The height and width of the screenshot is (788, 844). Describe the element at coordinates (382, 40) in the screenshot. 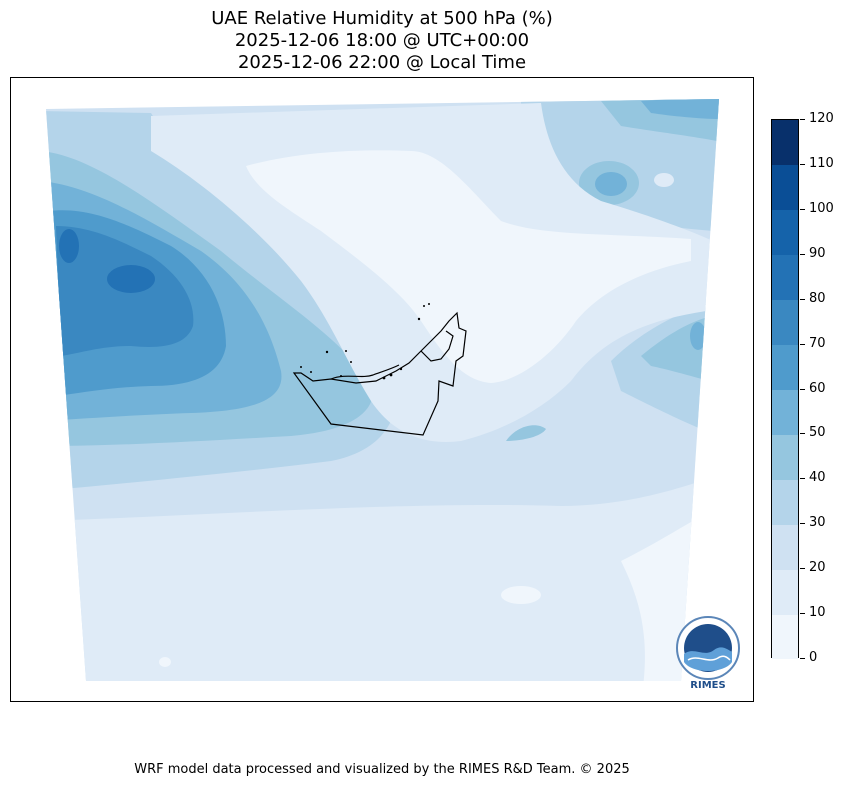

I see `utc-time-subtitle: 2025-12-06 18:00 @ UTC+00:00` at that location.